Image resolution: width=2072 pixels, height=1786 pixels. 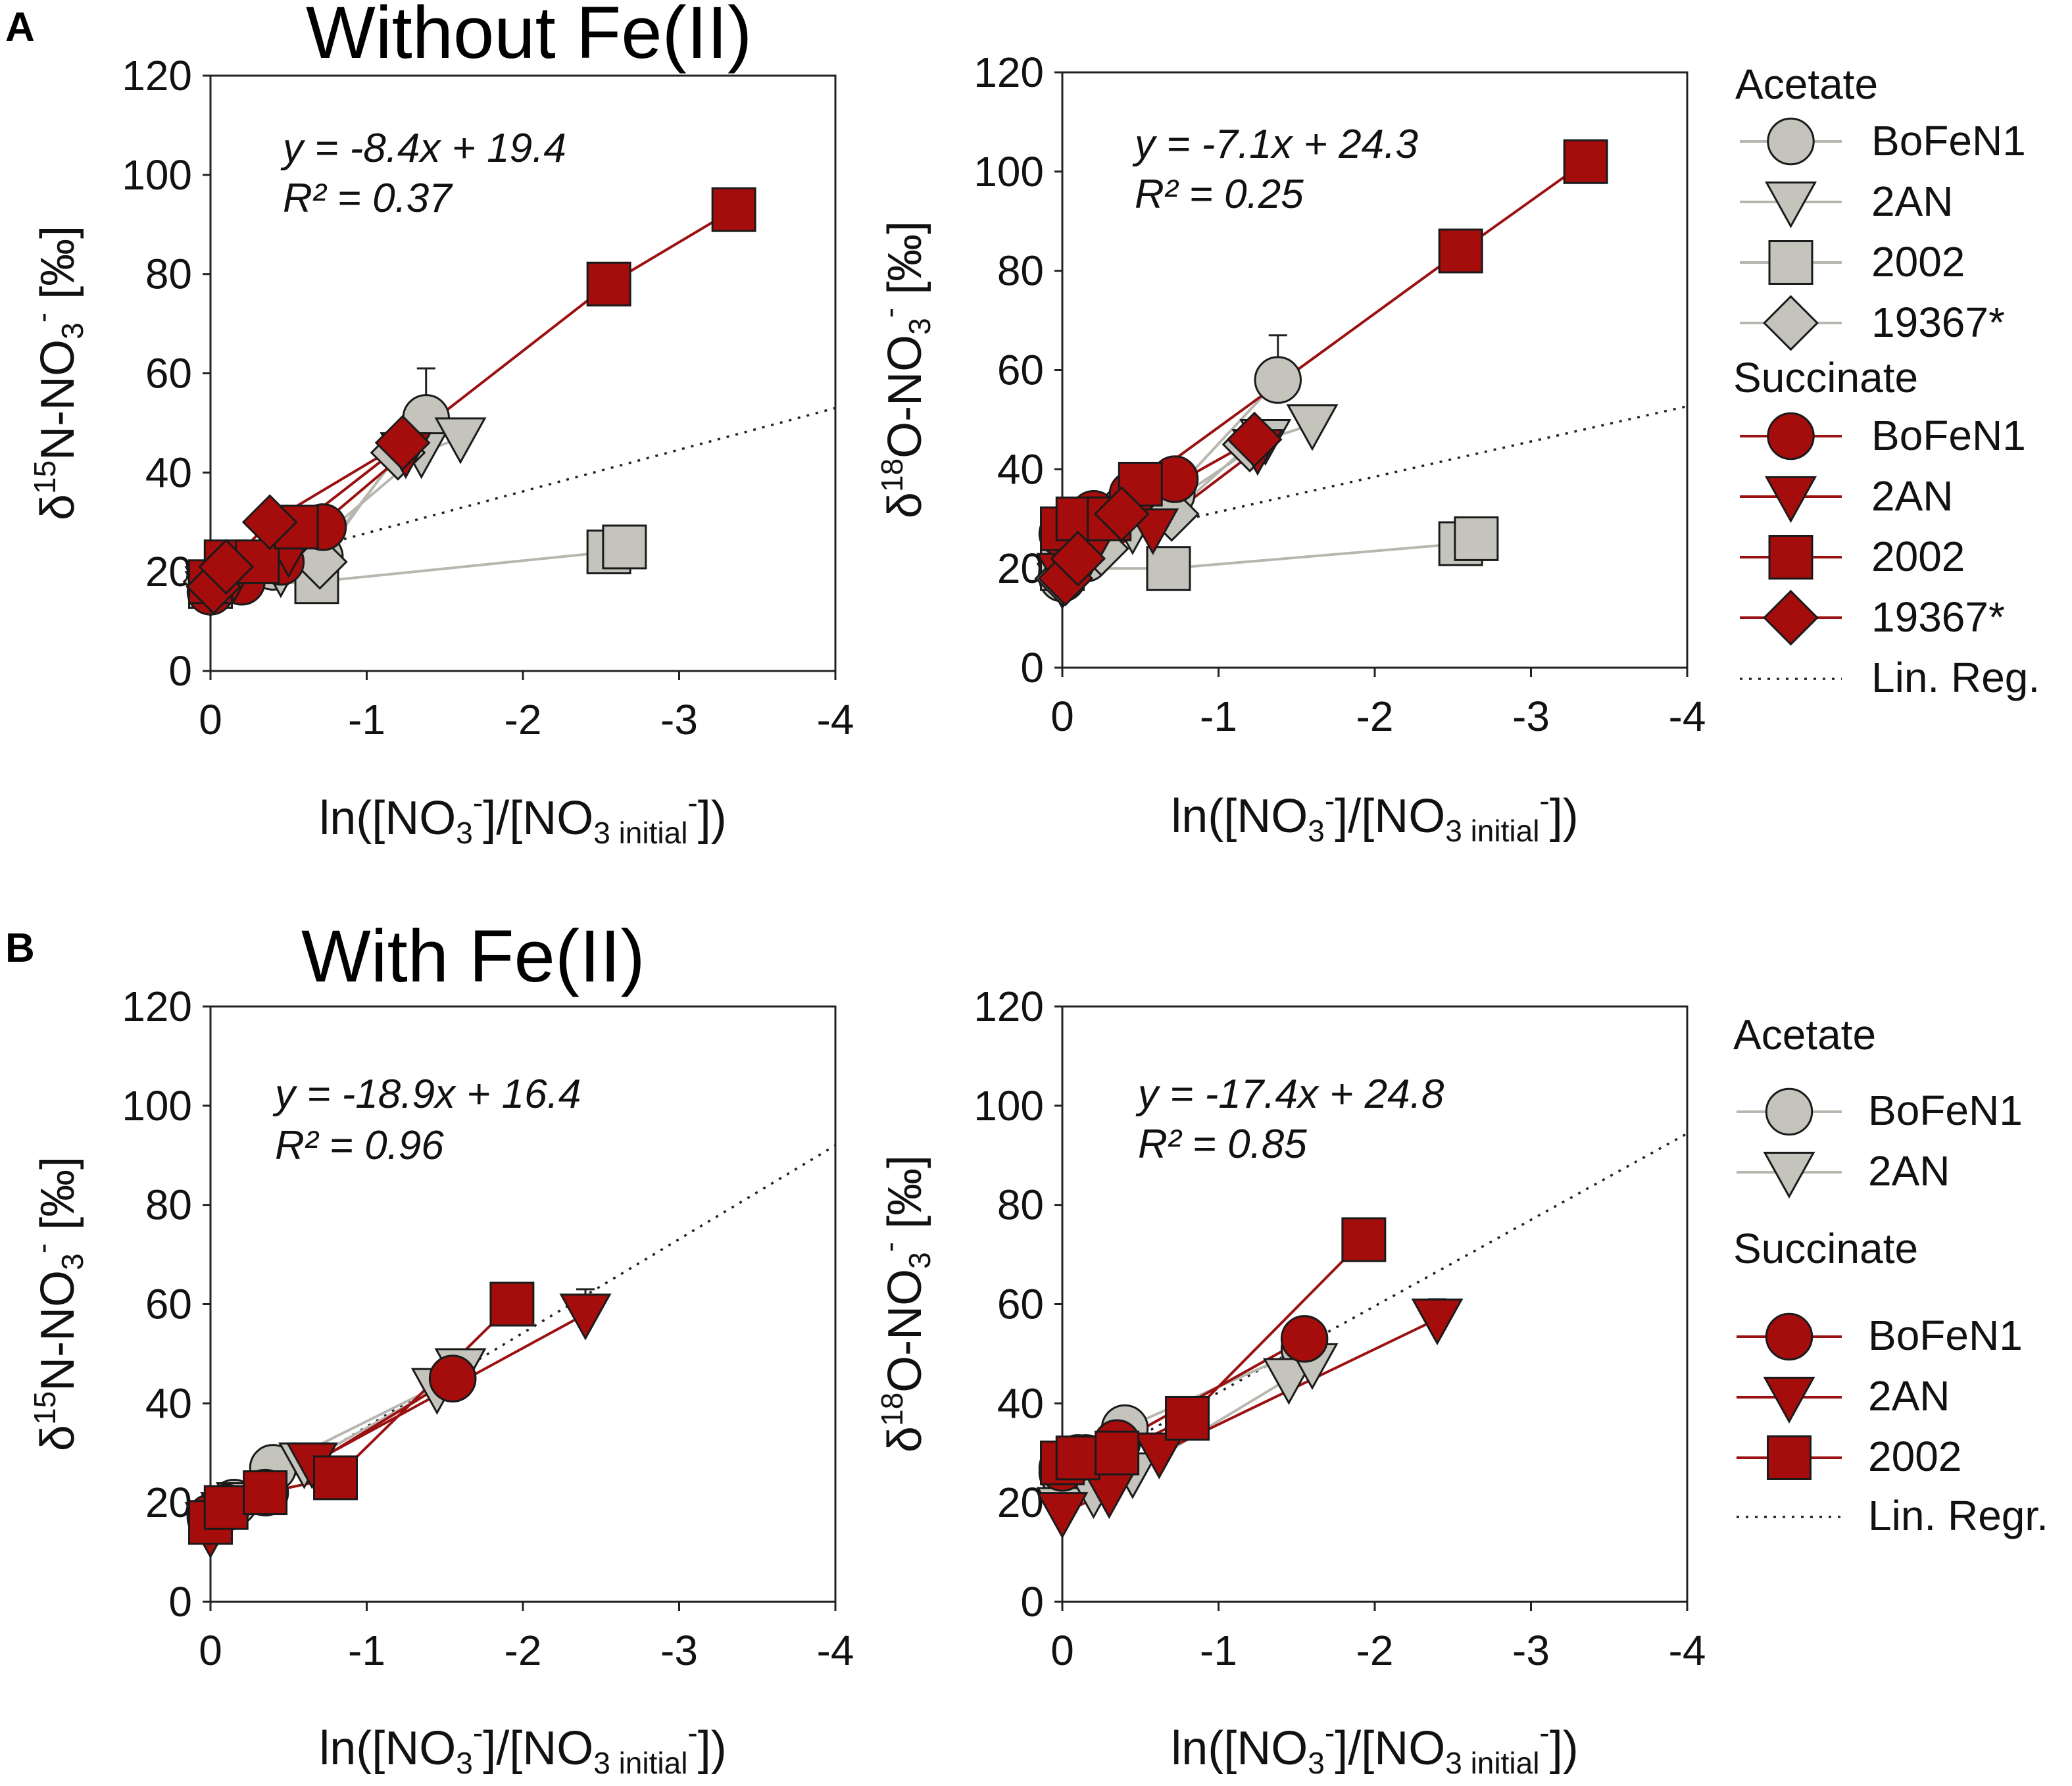 I want to click on r-squared: R² = 0.96, so click(x=359, y=1145).